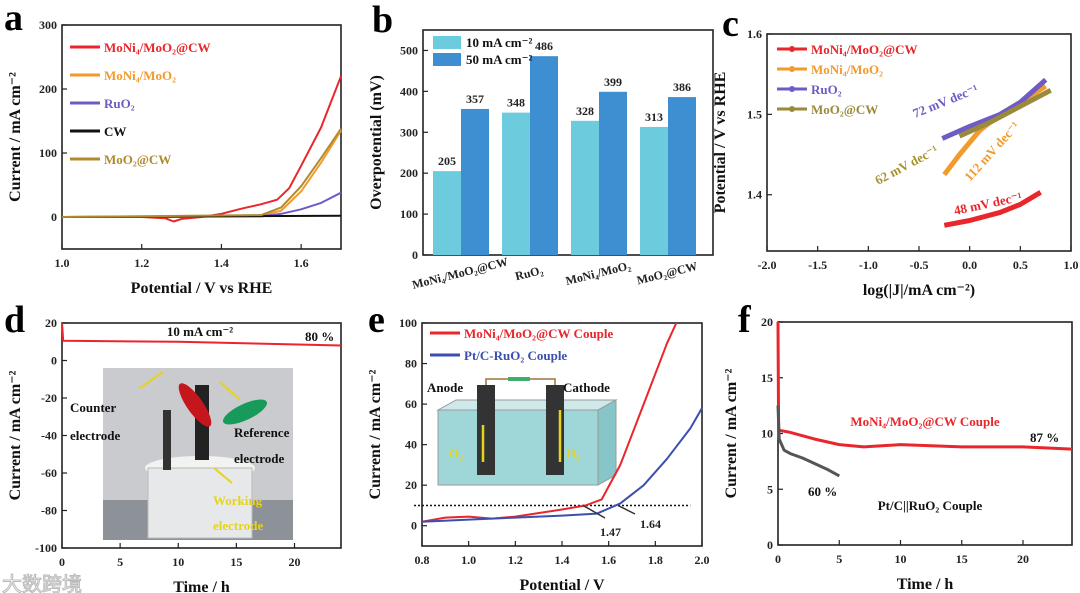  I want to click on legend-label: MoNi₄/MoO₂@CW, so click(864, 49).